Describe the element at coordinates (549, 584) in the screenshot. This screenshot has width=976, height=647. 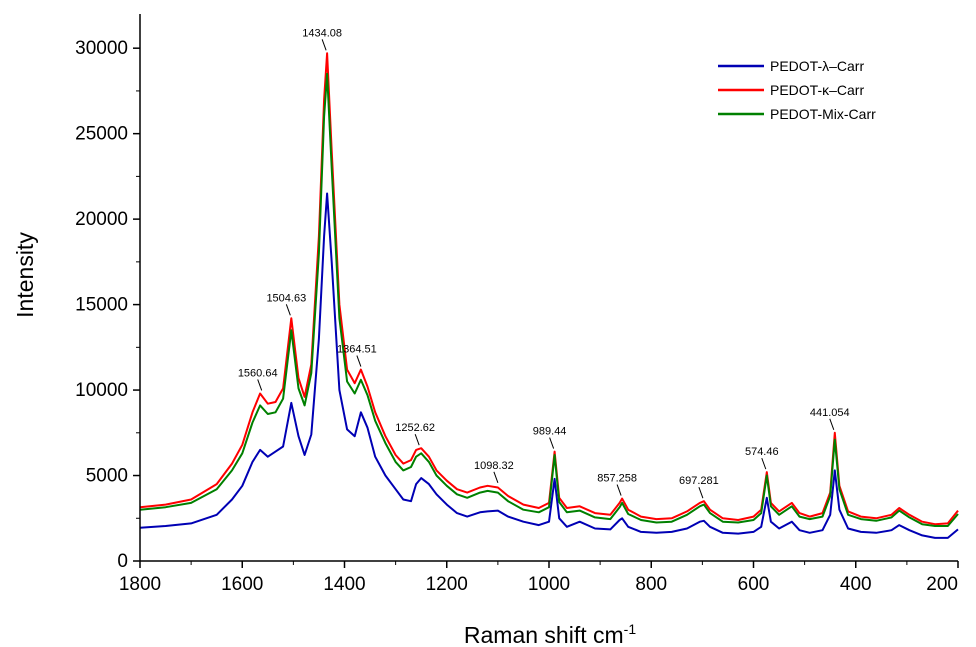
I see `x-tick-label: 1000` at that location.